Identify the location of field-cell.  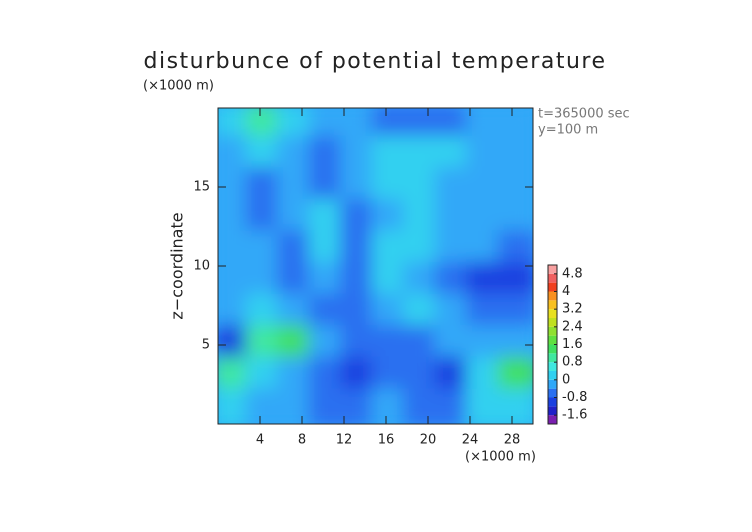
(515, 406).